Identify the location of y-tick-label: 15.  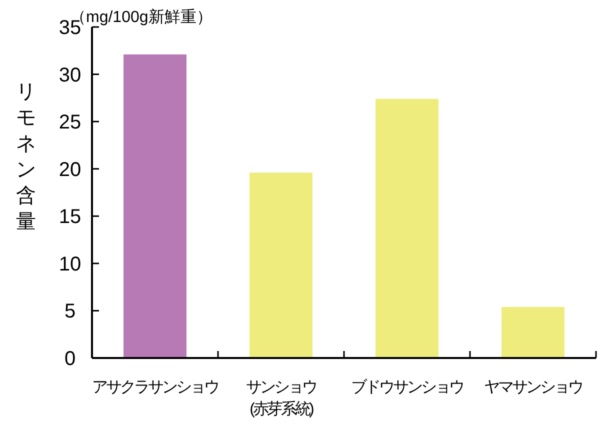
(70, 217).